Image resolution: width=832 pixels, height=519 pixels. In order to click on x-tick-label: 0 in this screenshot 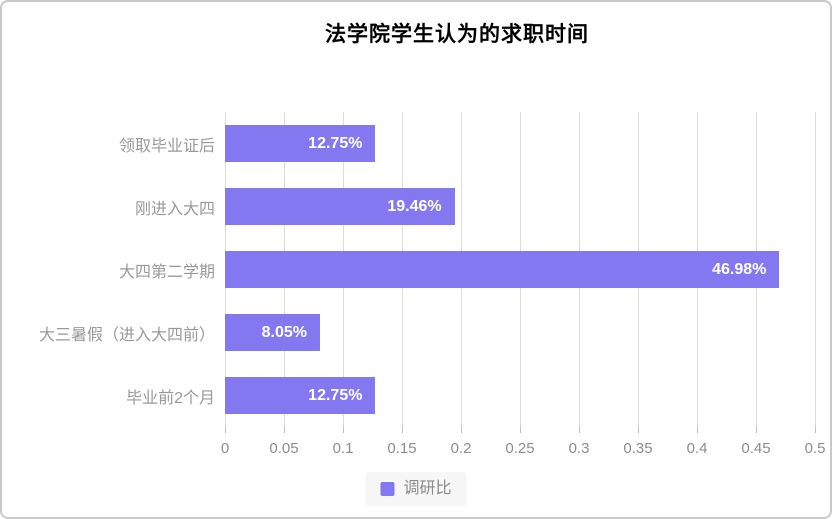, I will do `click(225, 448)`.